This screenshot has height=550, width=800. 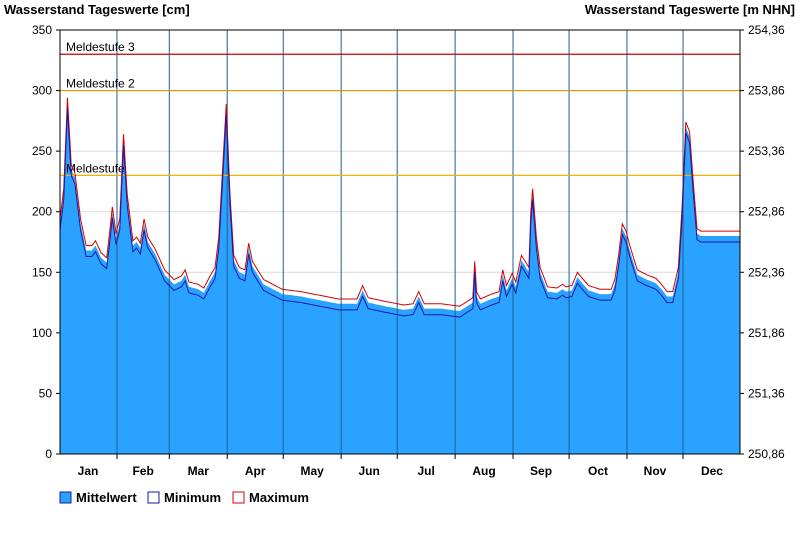 What do you see at coordinates (95, 168) in the screenshot?
I see `threshold-label: Meldestufe` at bounding box center [95, 168].